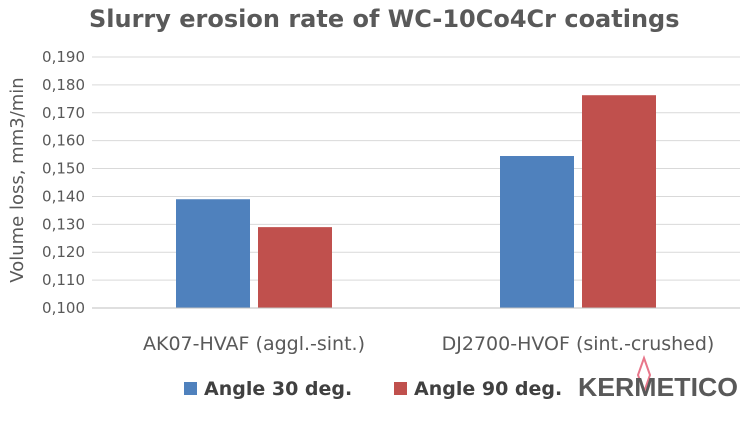 The height and width of the screenshot is (421, 751). Describe the element at coordinates (658, 387) in the screenshot. I see `logo-text: KERMETICO` at that location.